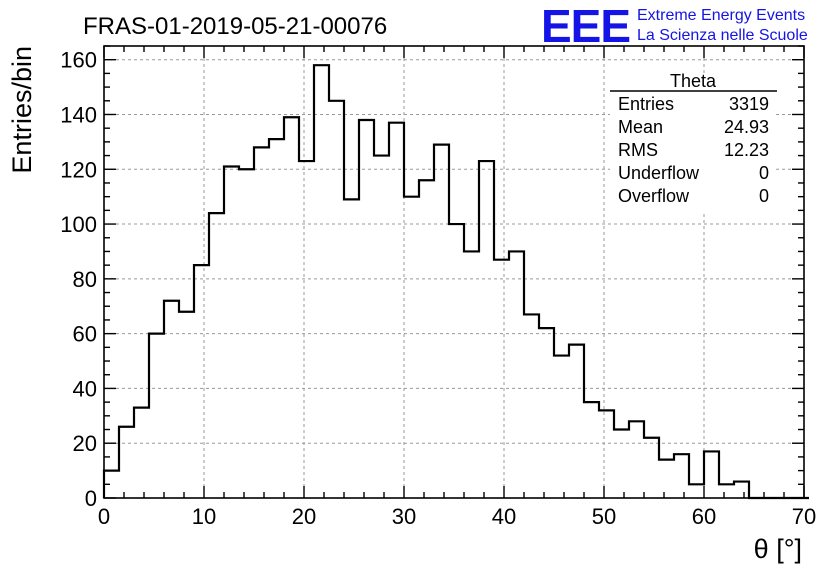 This screenshot has height=572, width=836. Describe the element at coordinates (78, 60) in the screenshot. I see `y-tick-label: 160` at that location.